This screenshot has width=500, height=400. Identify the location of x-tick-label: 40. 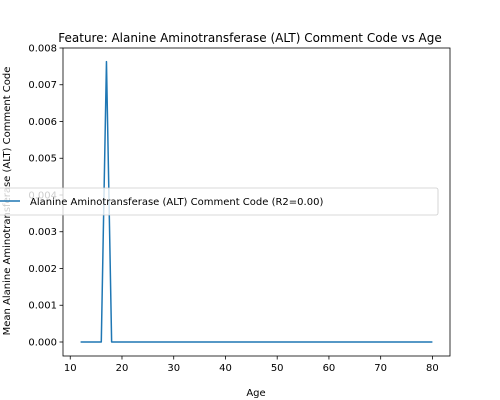
(225, 368).